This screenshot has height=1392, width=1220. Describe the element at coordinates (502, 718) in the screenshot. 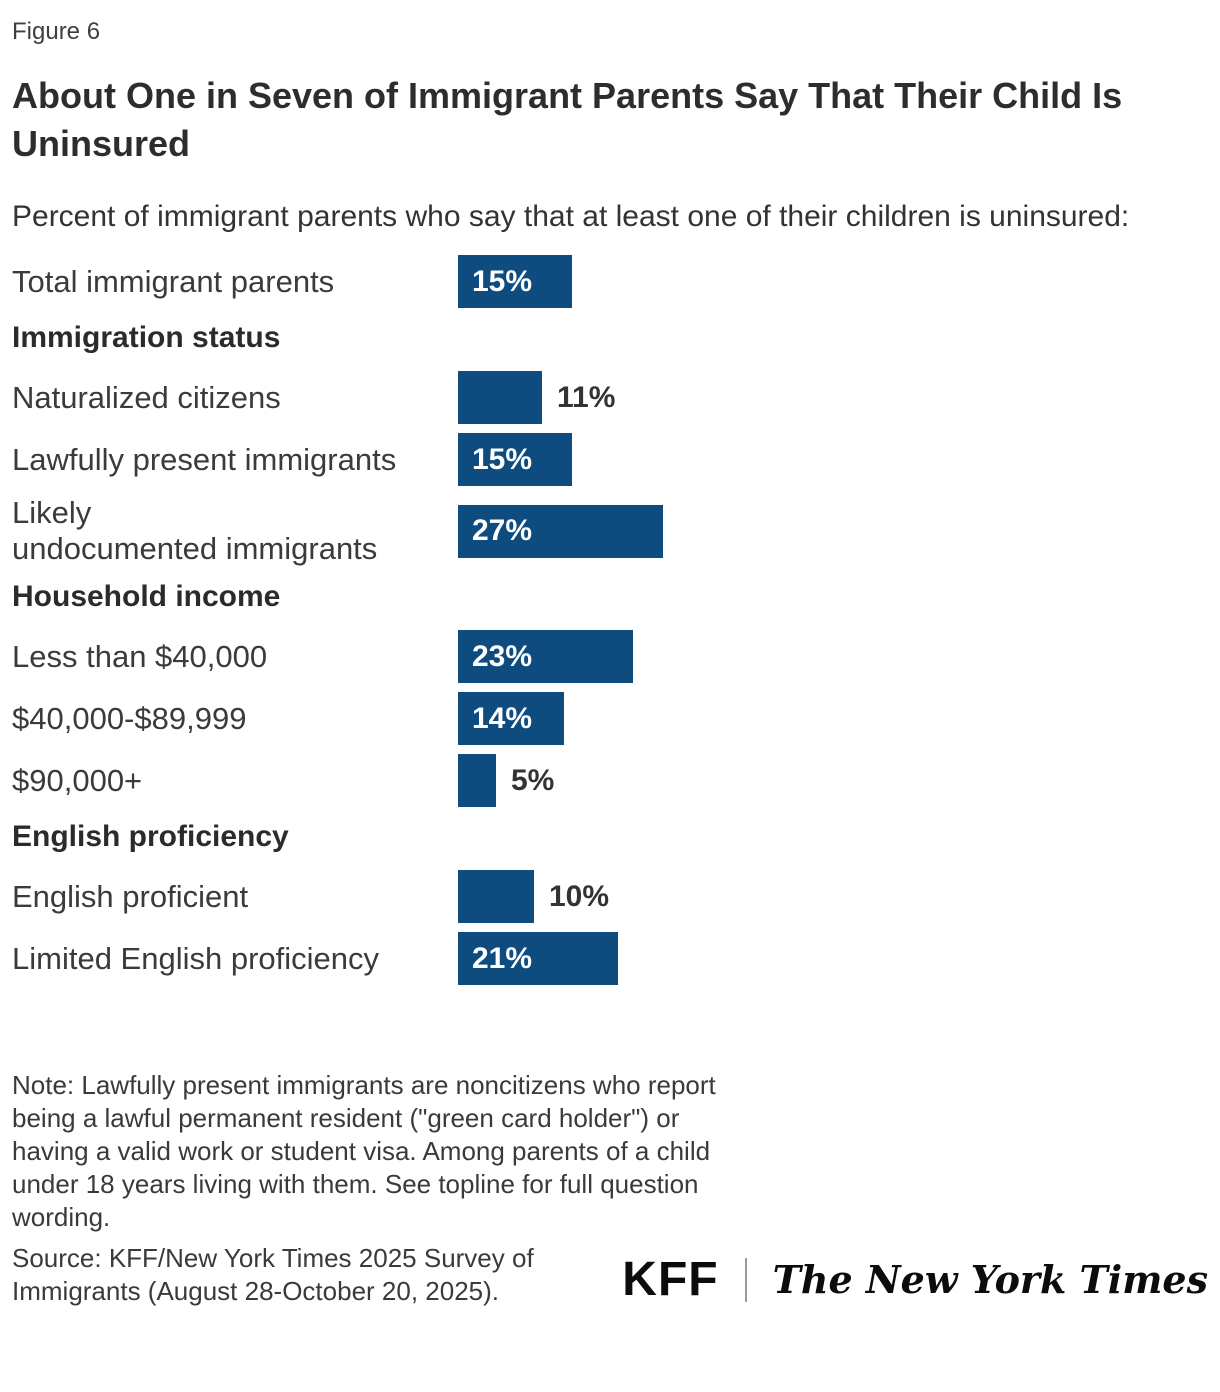

I see `bar-value-label: 14%` at that location.